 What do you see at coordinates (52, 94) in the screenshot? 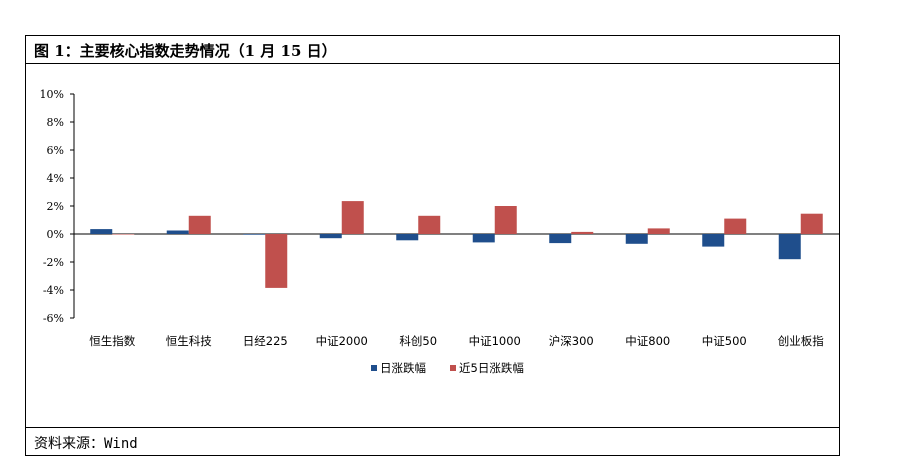
I see `y-tick-label: 10%` at bounding box center [52, 94].